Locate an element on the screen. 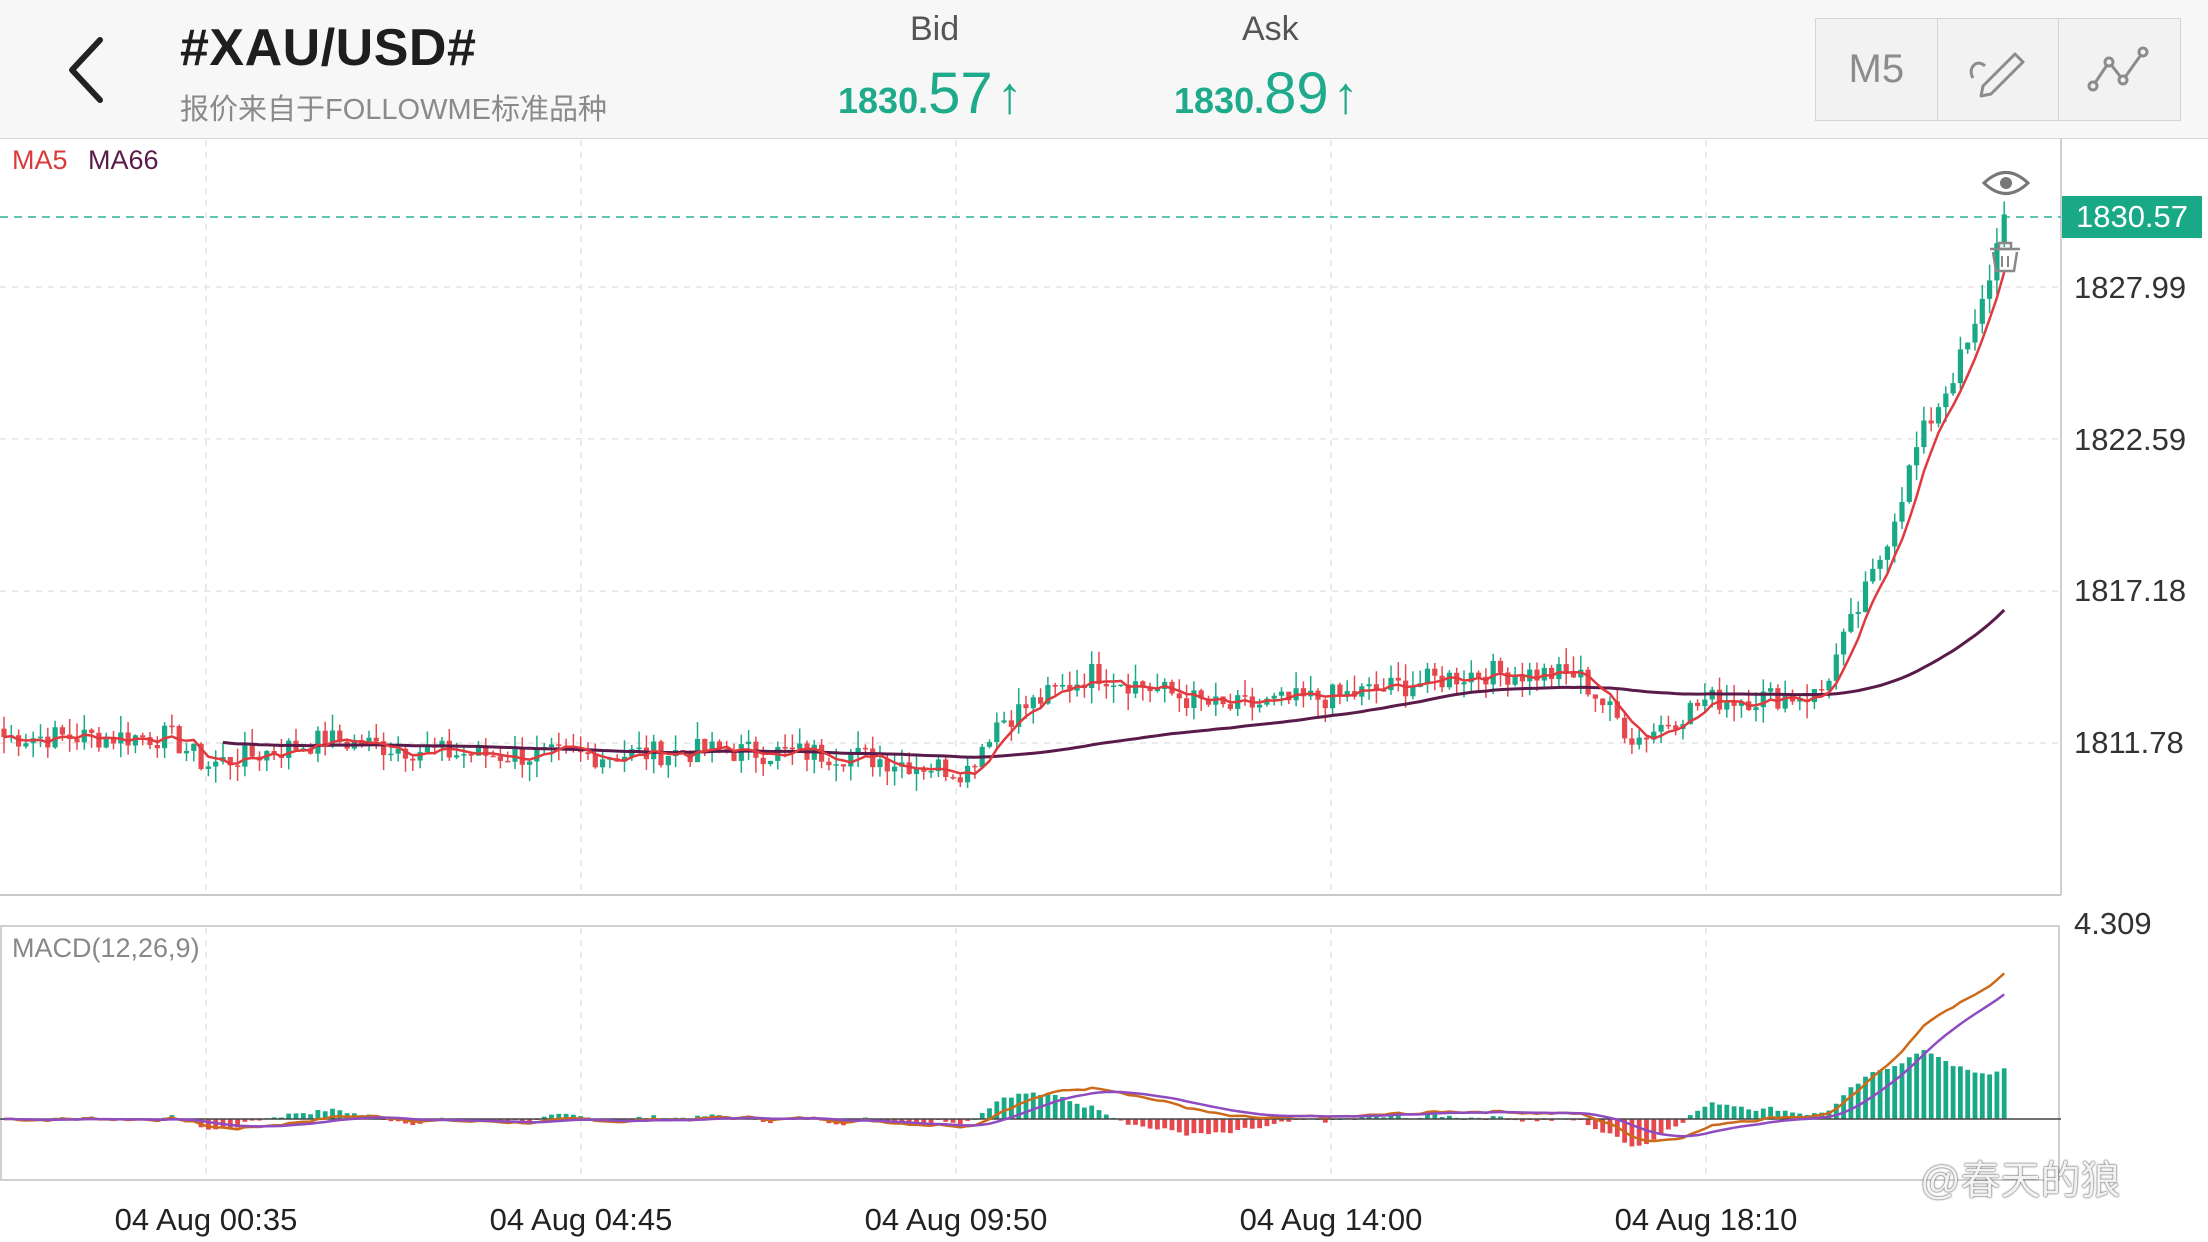 The image size is (2208, 1242). price-axis-label: 1822.59 is located at coordinates (2130, 439).